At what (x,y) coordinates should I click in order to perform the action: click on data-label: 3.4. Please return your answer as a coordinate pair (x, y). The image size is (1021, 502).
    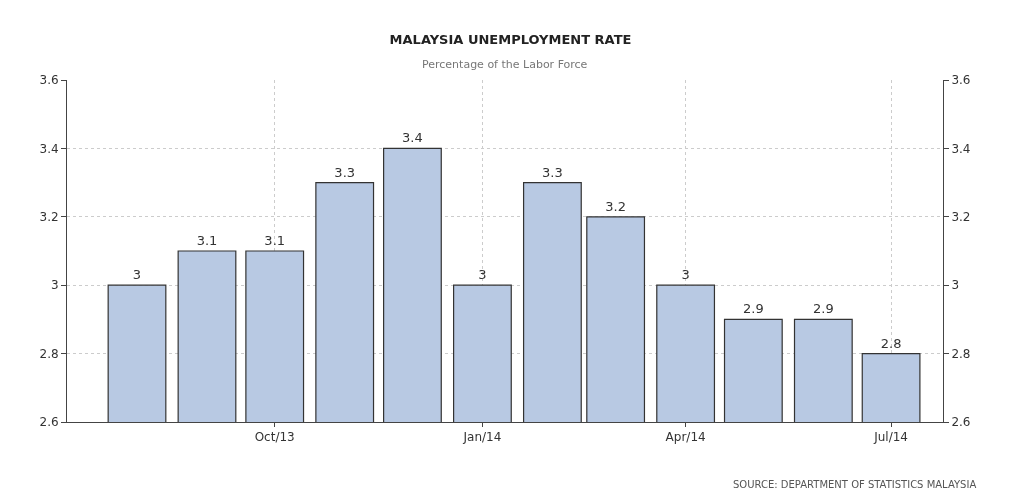
    Looking at the image, I should click on (412, 138).